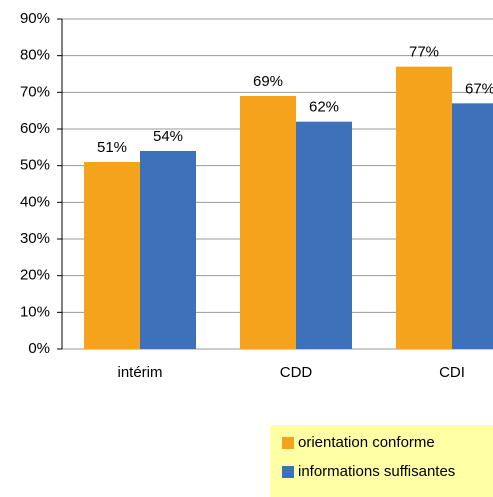 This screenshot has width=493, height=497. Describe the element at coordinates (479, 88) in the screenshot. I see `value-label: 67%` at that location.